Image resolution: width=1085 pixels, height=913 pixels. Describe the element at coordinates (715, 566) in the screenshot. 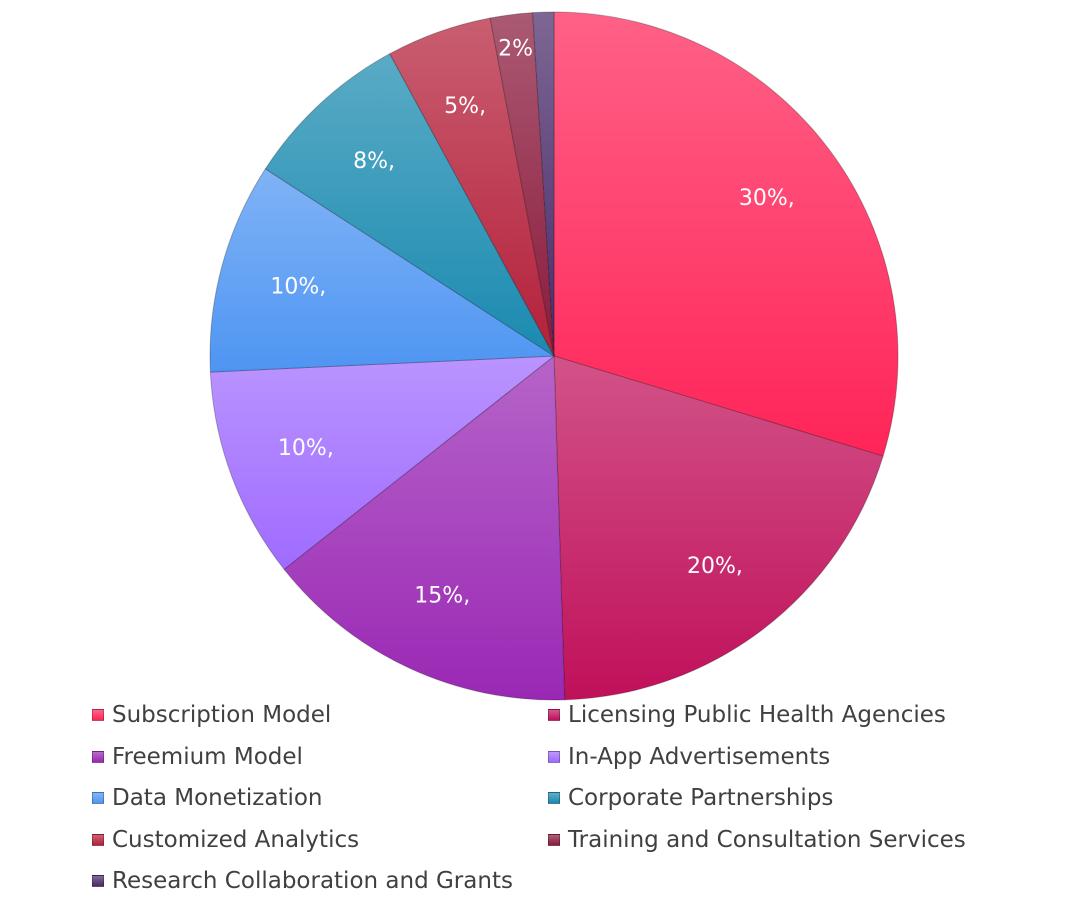

I see `data-label-licensing-public-health-agencies: 20%,` at that location.